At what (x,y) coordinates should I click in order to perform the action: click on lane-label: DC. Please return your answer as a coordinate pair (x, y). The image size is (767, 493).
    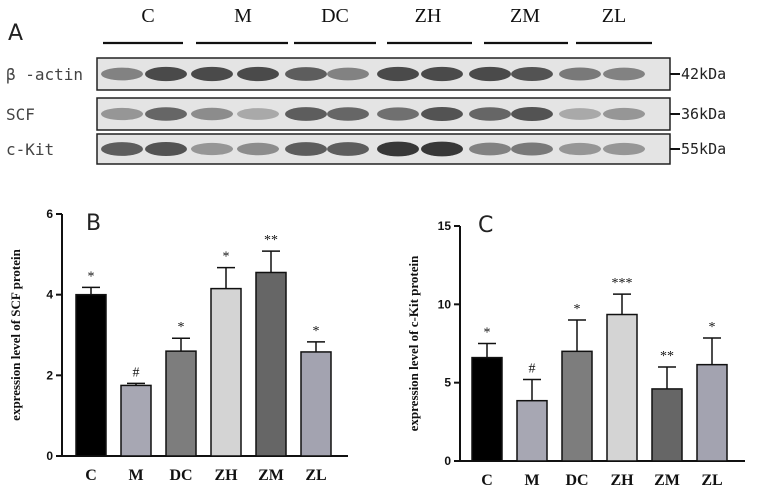
    Looking at the image, I should click on (335, 16).